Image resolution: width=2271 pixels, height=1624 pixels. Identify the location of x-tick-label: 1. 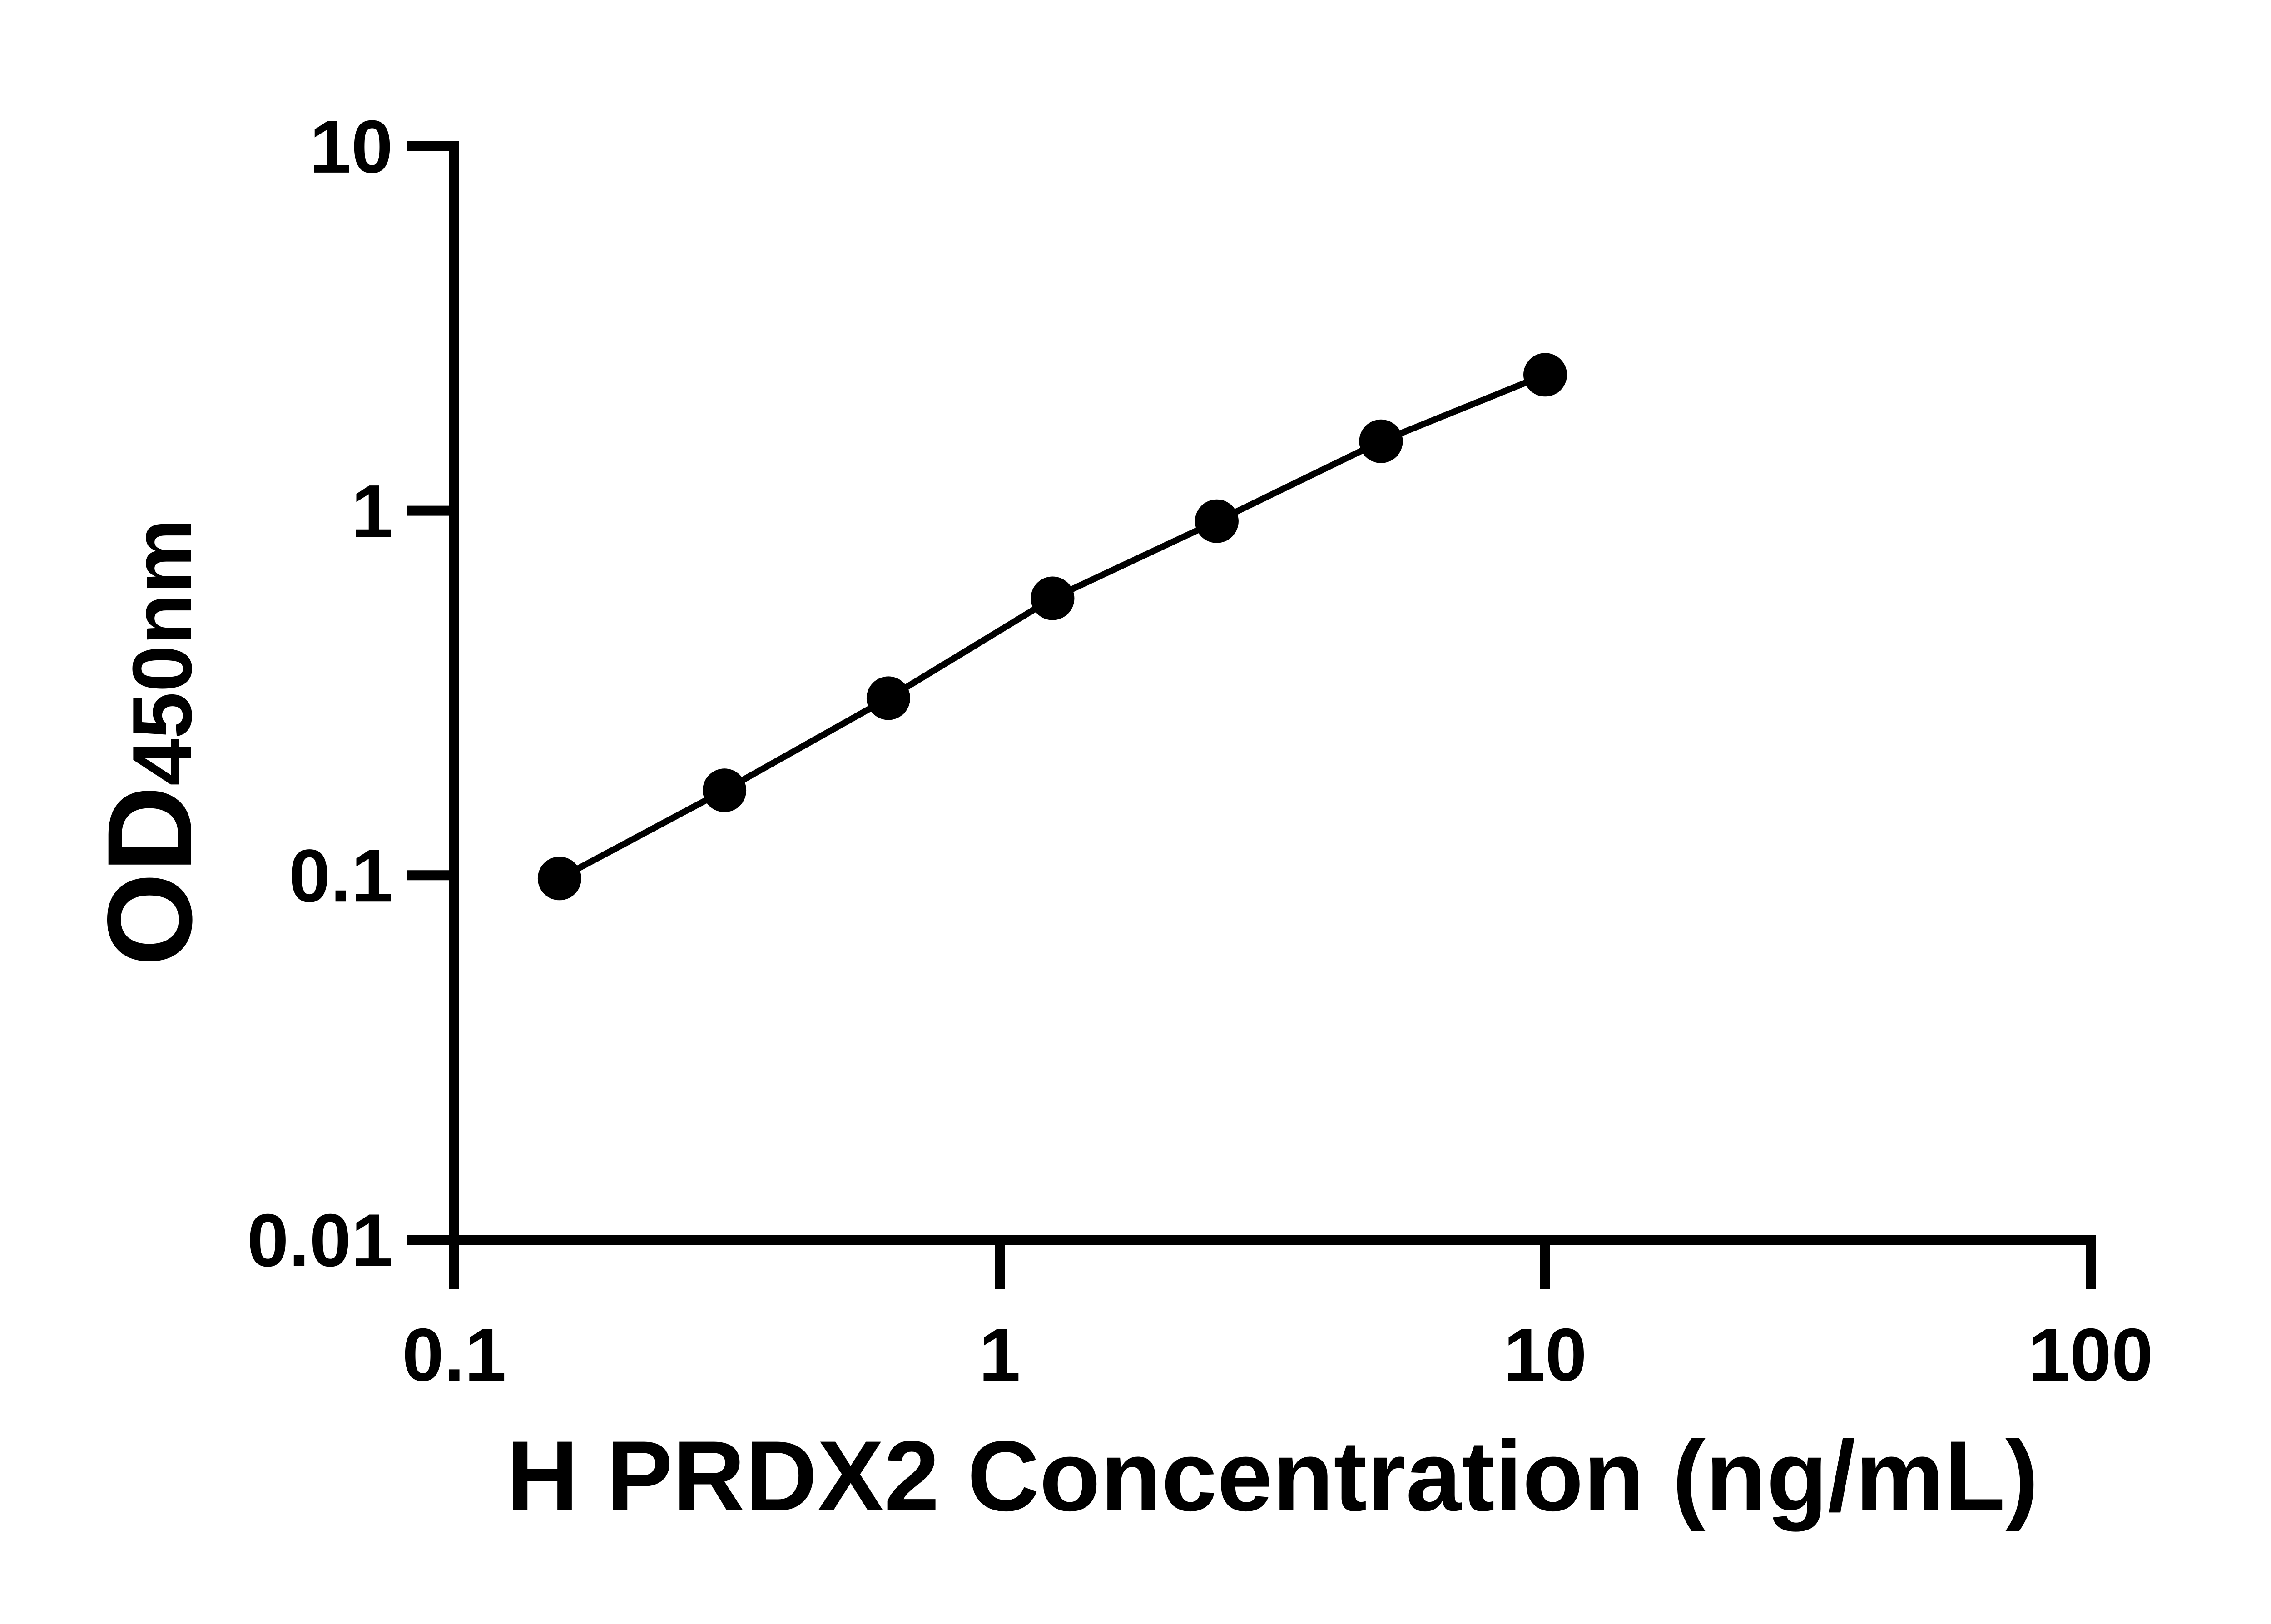
(1000, 1354).